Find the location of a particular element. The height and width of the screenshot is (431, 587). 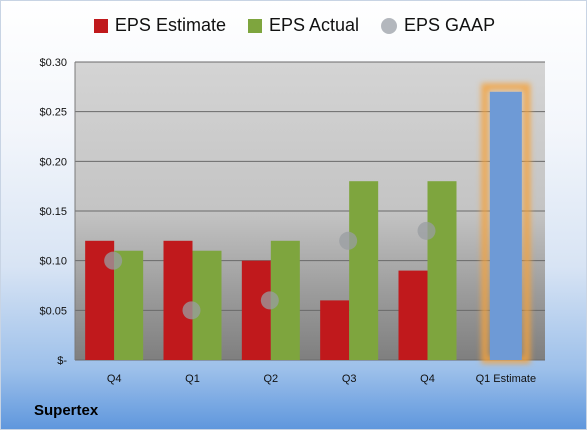

y-tick-label: $- is located at coordinates (62, 361).